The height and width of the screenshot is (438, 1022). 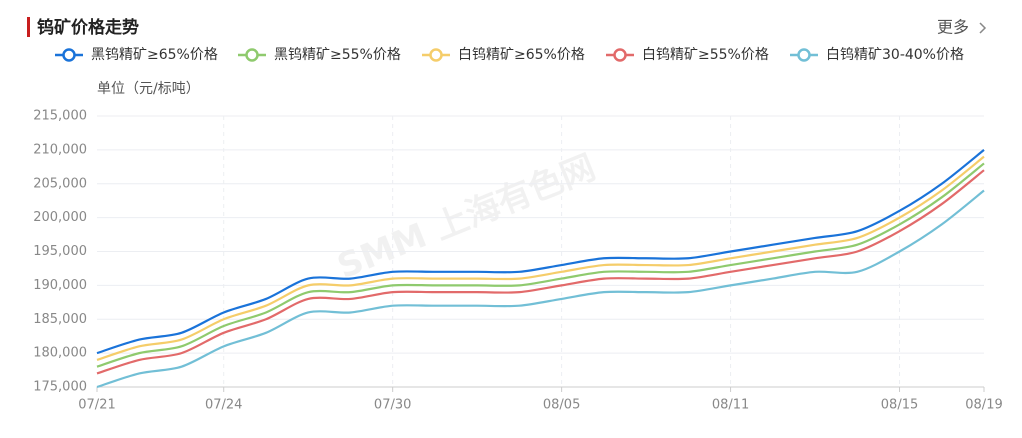 What do you see at coordinates (392, 405) in the screenshot?
I see `x-tick-label: 07/30` at bounding box center [392, 405].